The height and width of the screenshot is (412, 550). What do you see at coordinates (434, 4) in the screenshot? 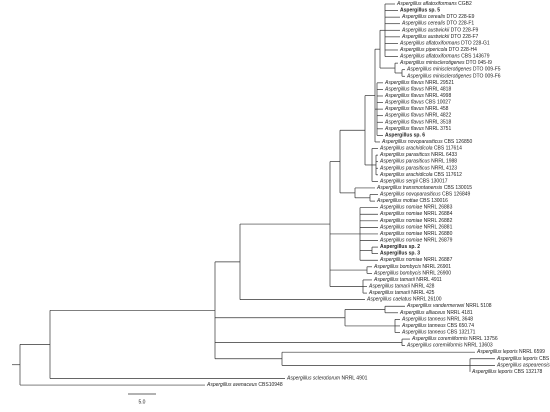
I see `leaf-label: Aspergillus aflatoxiformans CGB2` at bounding box center [434, 4].